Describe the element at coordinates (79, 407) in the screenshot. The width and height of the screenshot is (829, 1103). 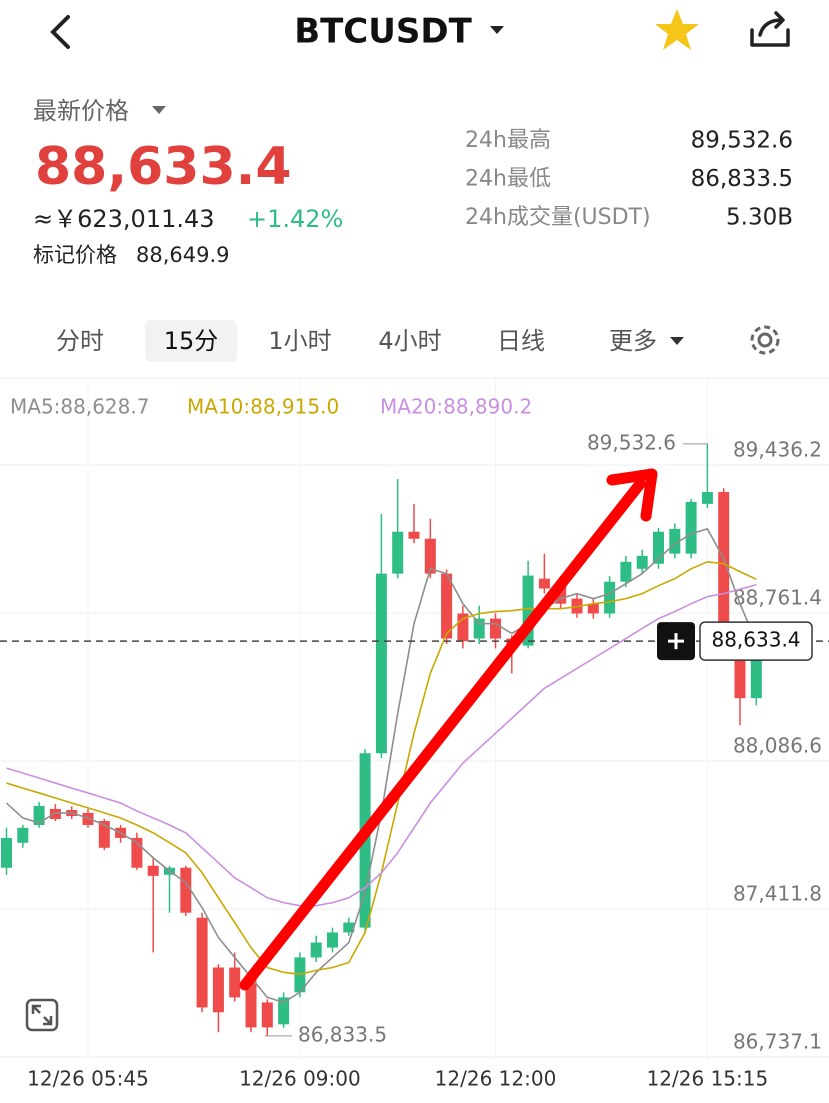
I see `legend-entry: MA5:88,628.7` at that location.